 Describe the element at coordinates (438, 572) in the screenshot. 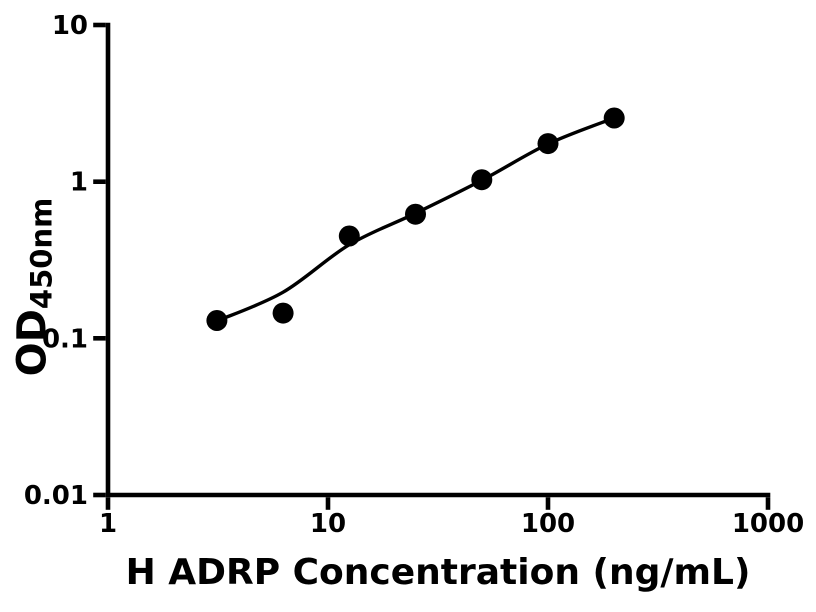

I see `x-axis-title: H ADRP Concentration (ng/mL)` at that location.